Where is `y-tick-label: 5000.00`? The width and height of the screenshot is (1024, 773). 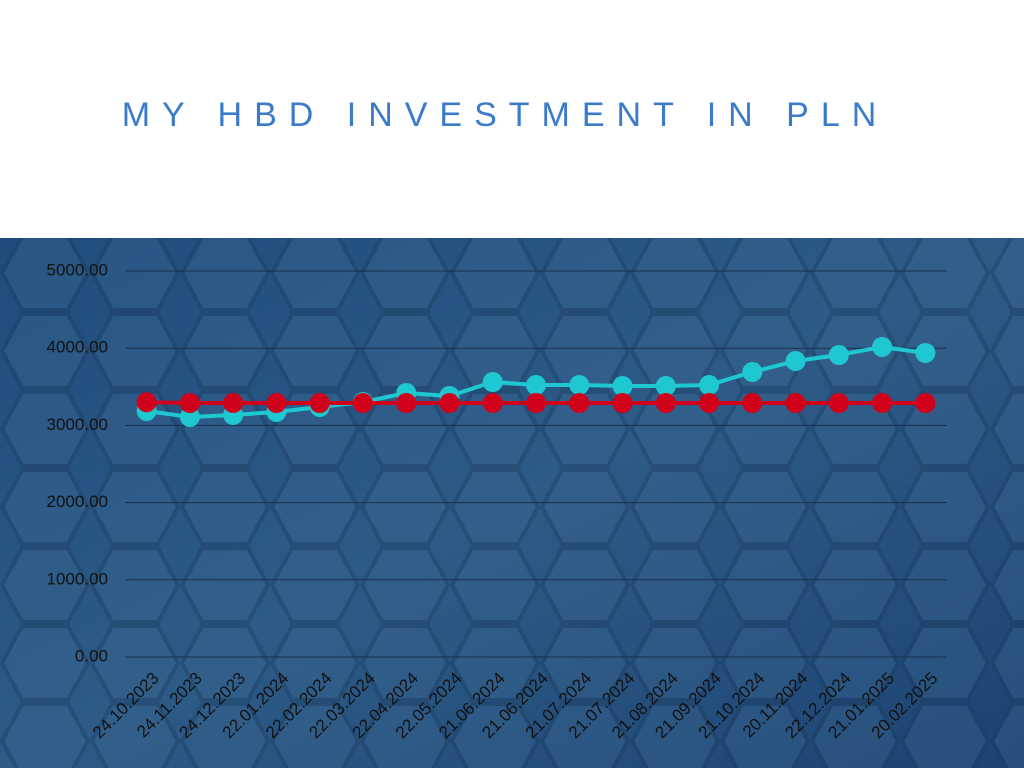
y-tick-label: 5000.00 is located at coordinates (77, 269).